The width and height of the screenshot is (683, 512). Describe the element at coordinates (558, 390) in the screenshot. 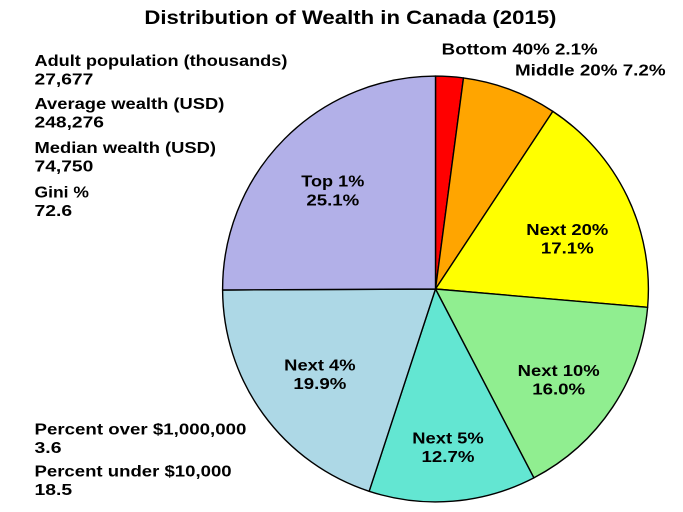

I see `svg-text: 16.0%` at that location.